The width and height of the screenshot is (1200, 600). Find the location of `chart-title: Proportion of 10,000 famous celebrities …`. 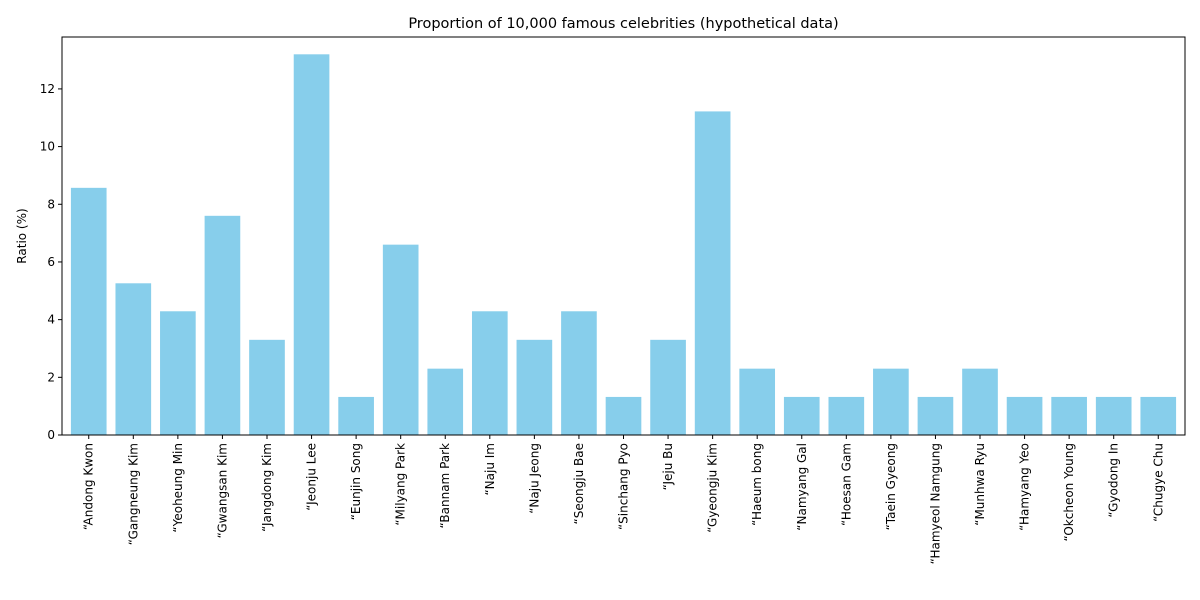

chart-title: Proportion of 10,000 famous celebrities … is located at coordinates (623, 24).